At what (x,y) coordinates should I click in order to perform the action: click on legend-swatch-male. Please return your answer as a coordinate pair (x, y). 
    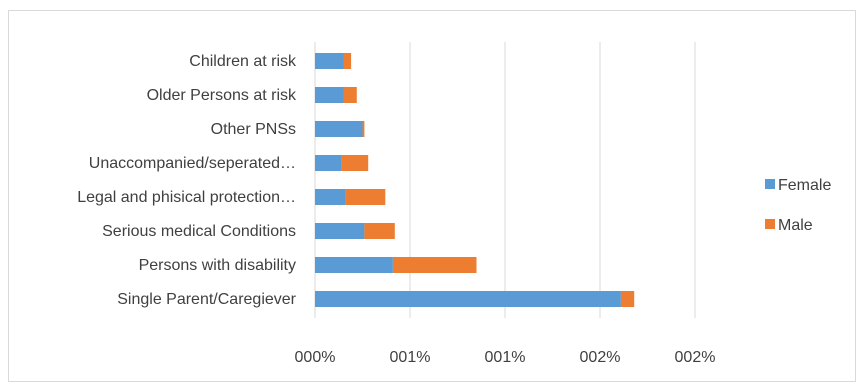
    Looking at the image, I should click on (770, 224).